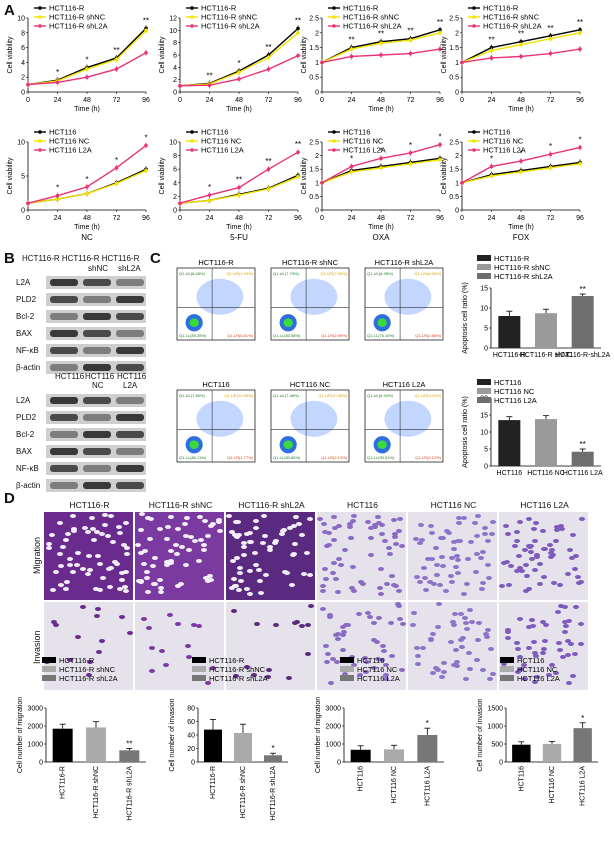  I want to click on q-ul: Q1-UL(6.34%), so click(380, 395).